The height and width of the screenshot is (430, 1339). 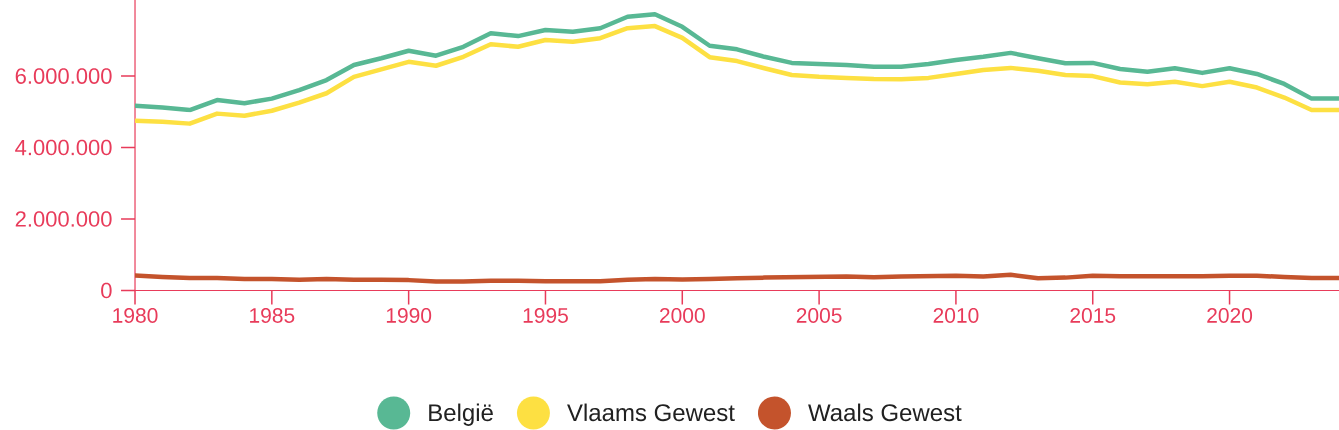 I want to click on legend-label: Waals Gewest, so click(x=885, y=412).